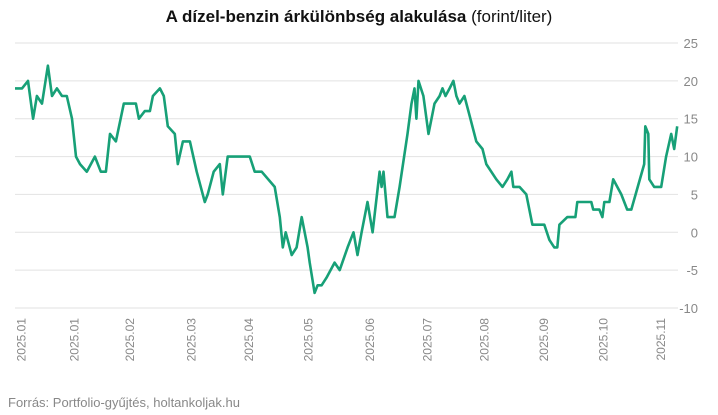  I want to click on y-tick-label: 5, so click(694, 194).